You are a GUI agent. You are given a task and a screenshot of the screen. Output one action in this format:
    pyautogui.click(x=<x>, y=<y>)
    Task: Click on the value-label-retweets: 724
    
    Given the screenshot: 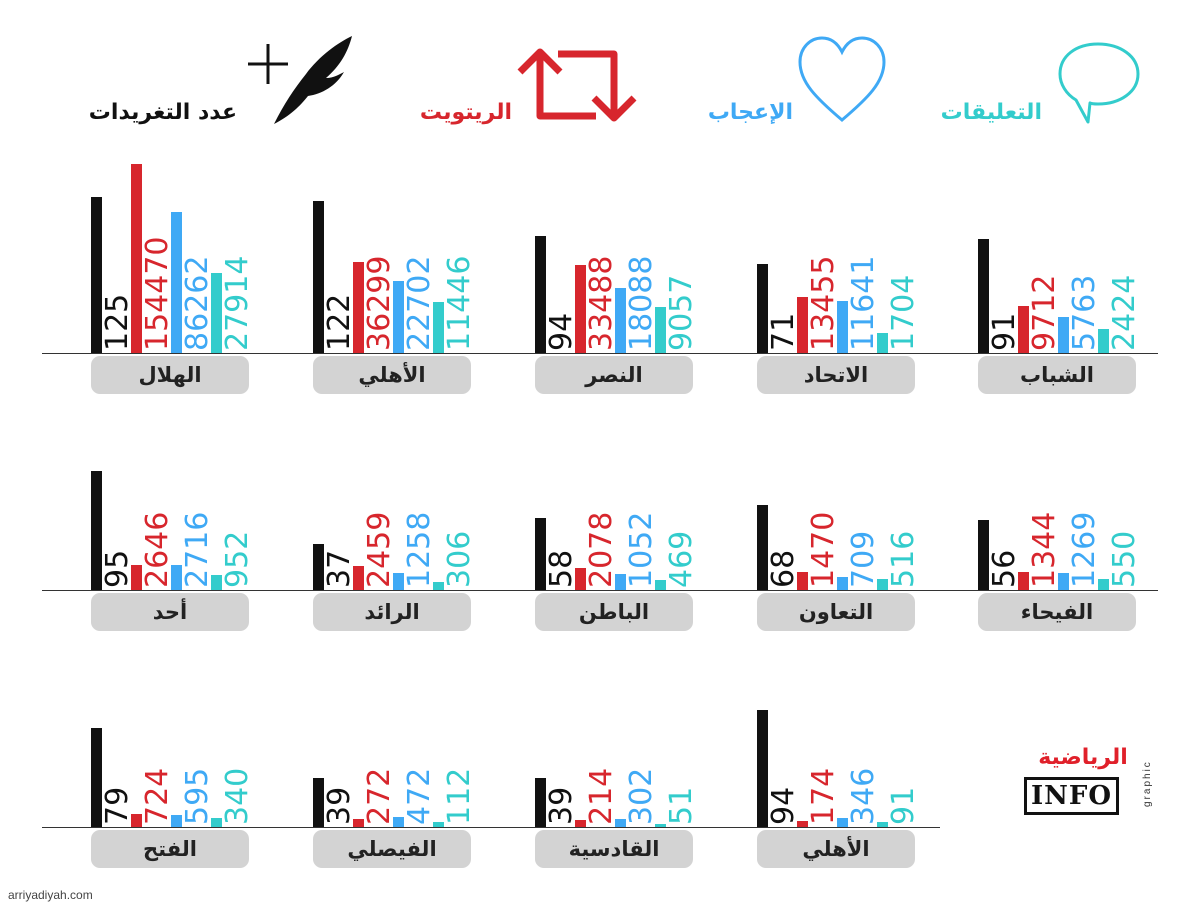 What is the action you would take?
    pyautogui.click(x=157, y=796)
    